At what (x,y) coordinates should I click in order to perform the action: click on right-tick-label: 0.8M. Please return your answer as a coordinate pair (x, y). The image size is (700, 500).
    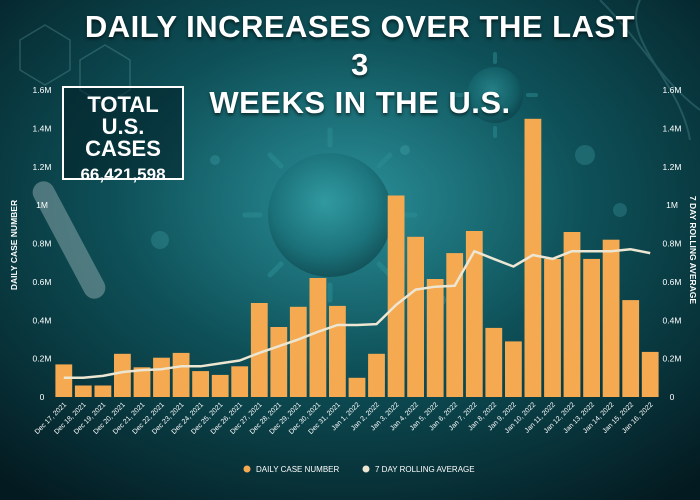
    Looking at the image, I should click on (672, 244).